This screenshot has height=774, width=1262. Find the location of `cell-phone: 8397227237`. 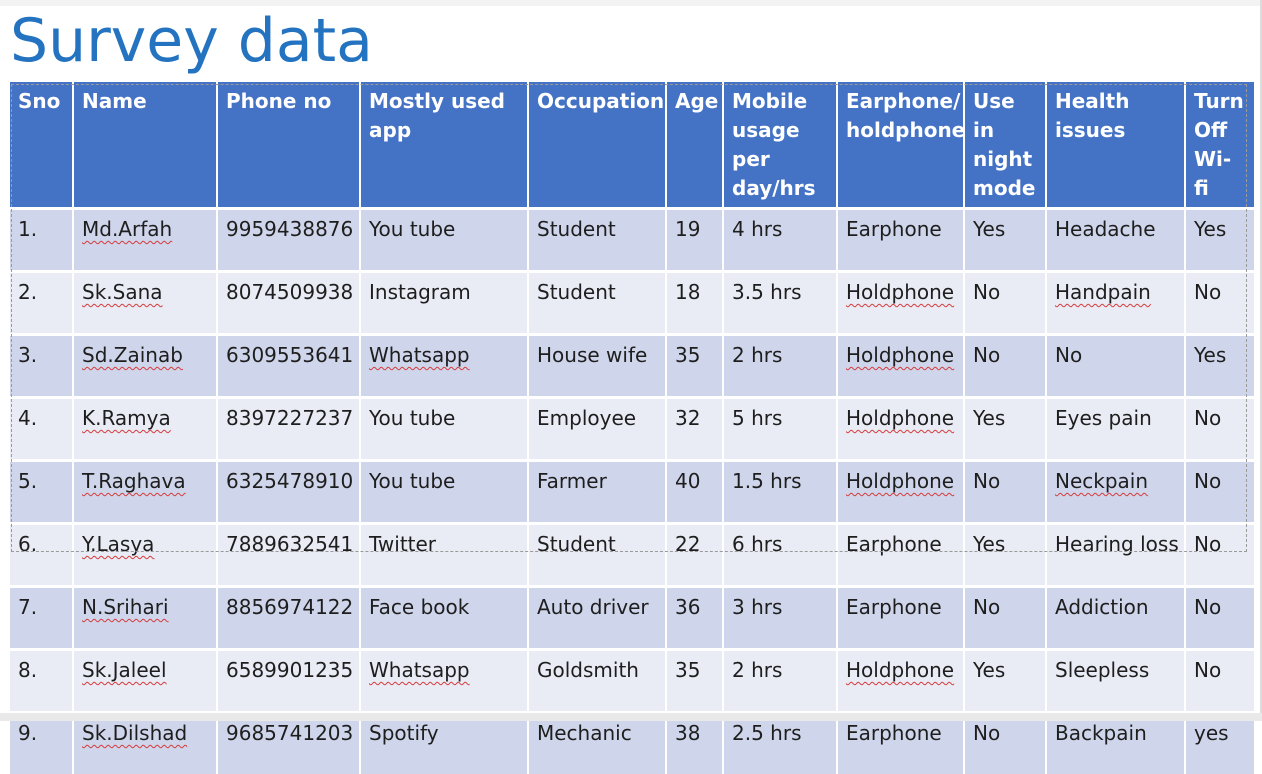

cell-phone: 8397227237 is located at coordinates (288, 429).